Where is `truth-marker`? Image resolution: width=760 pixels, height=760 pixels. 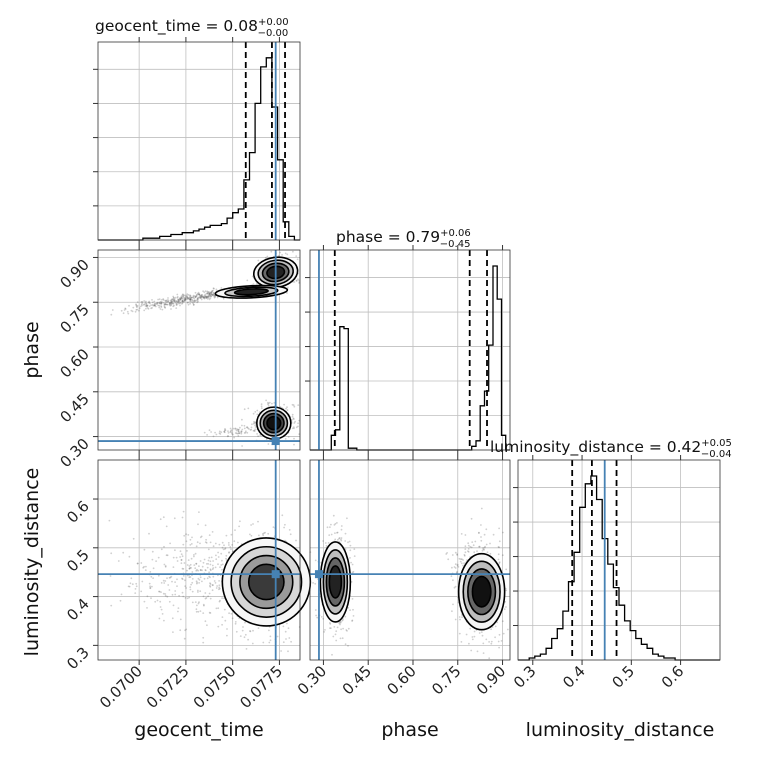
truth-marker is located at coordinates (275, 574).